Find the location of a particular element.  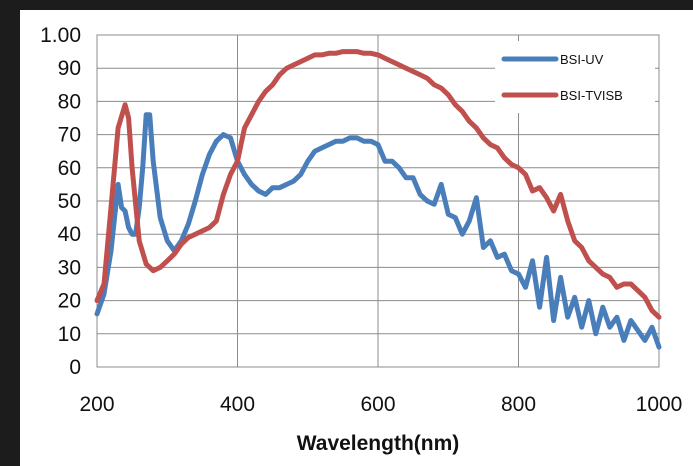

legend-label-bsi-uv: BSI-UV is located at coordinates (582, 59).